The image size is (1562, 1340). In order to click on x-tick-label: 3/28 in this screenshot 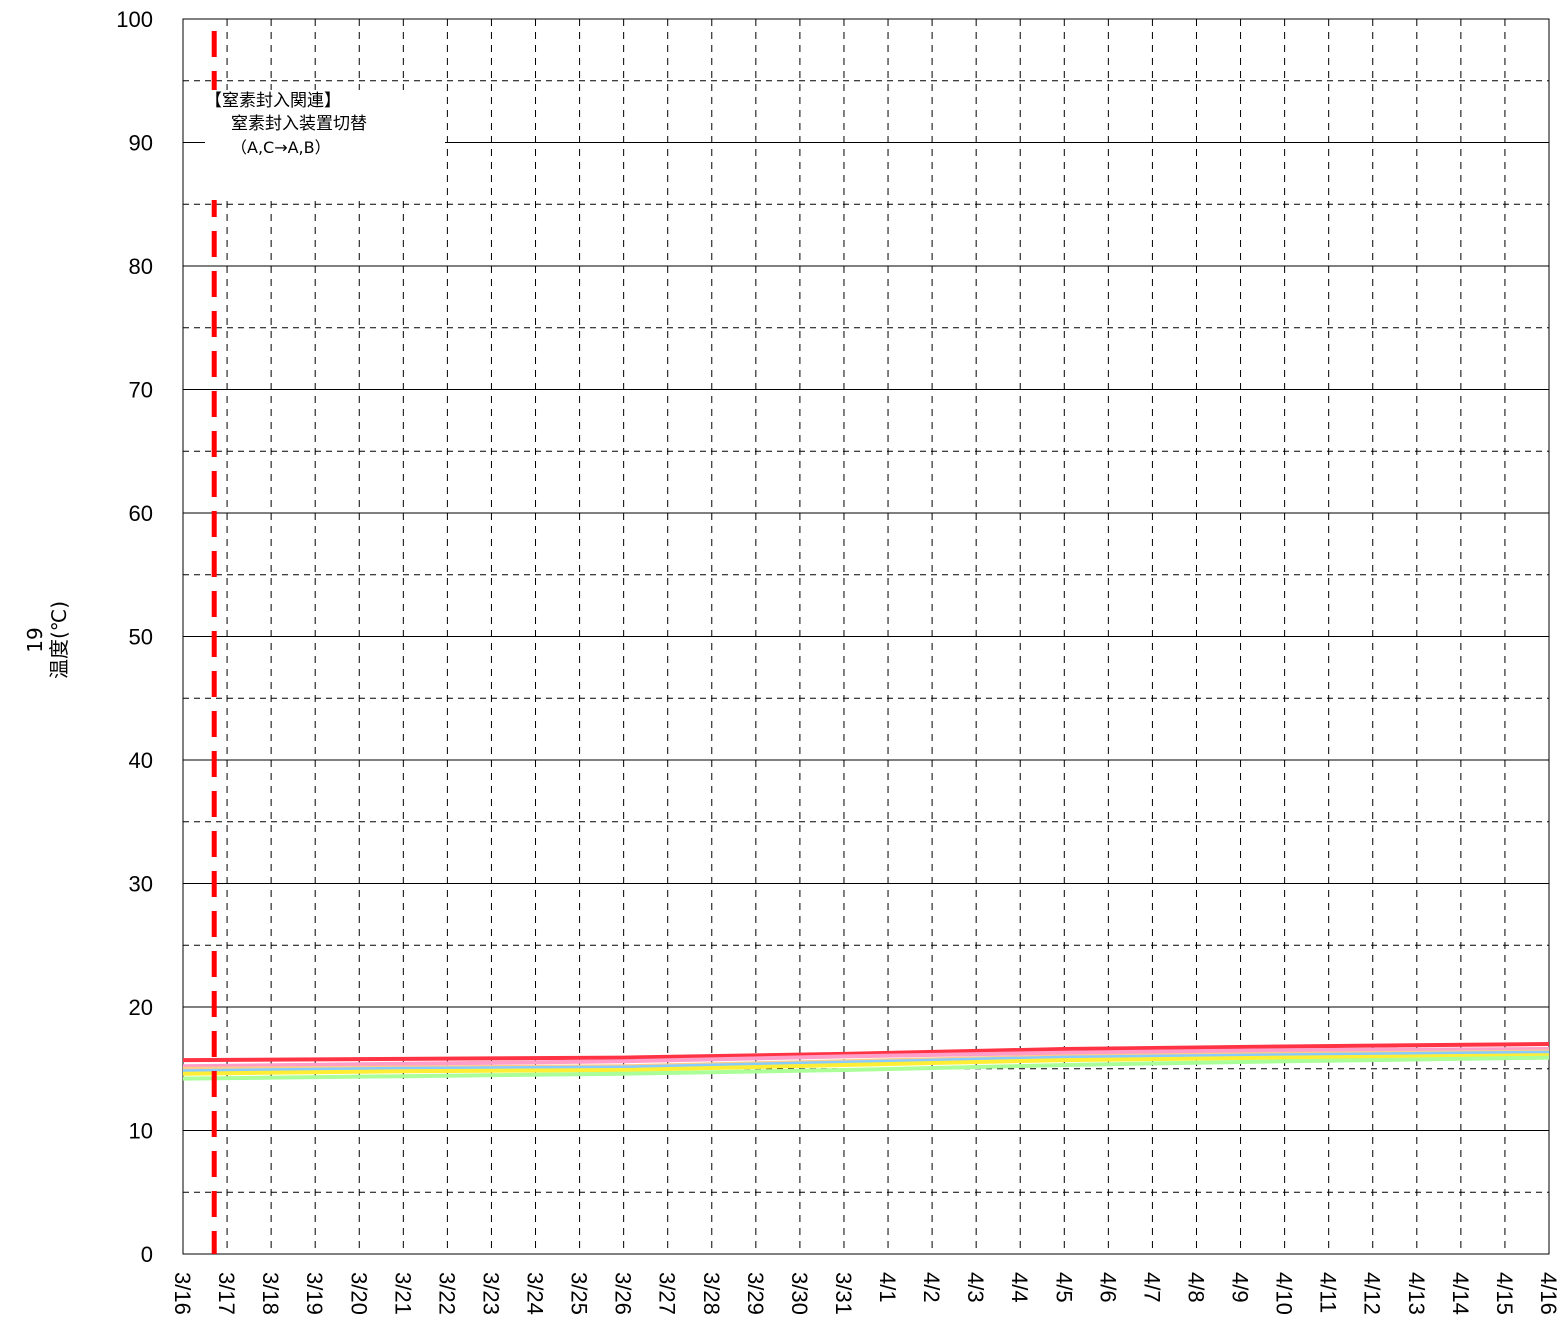, I will do `click(711, 1293)`.